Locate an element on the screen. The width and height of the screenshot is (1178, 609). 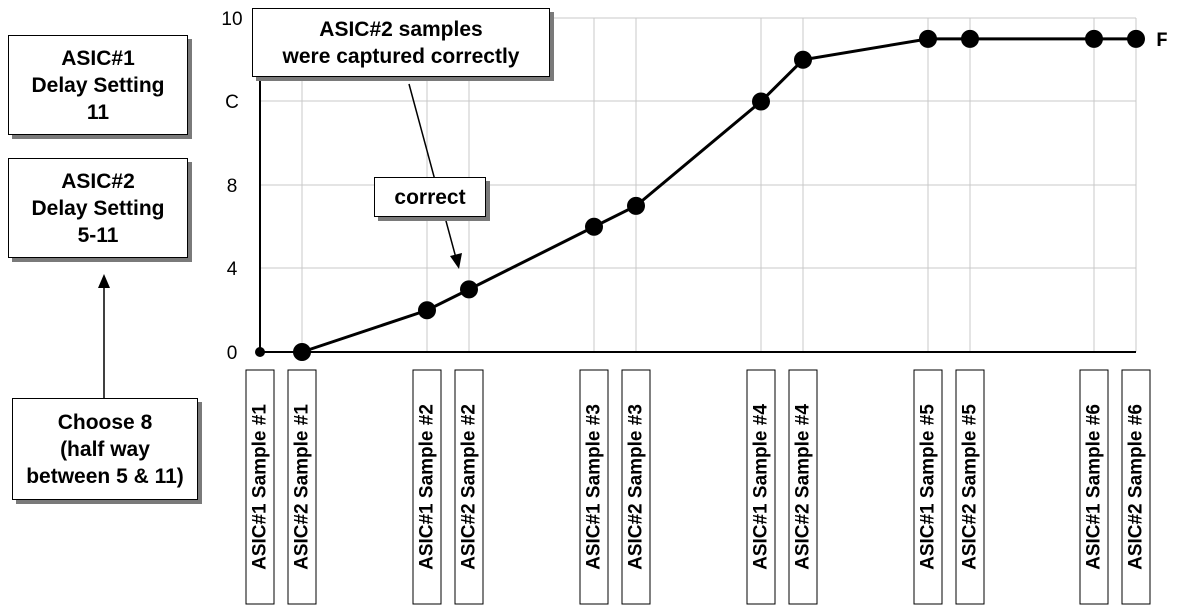
choose-note: Choose 8 (half way between 5 & 11) is located at coordinates (105, 449).